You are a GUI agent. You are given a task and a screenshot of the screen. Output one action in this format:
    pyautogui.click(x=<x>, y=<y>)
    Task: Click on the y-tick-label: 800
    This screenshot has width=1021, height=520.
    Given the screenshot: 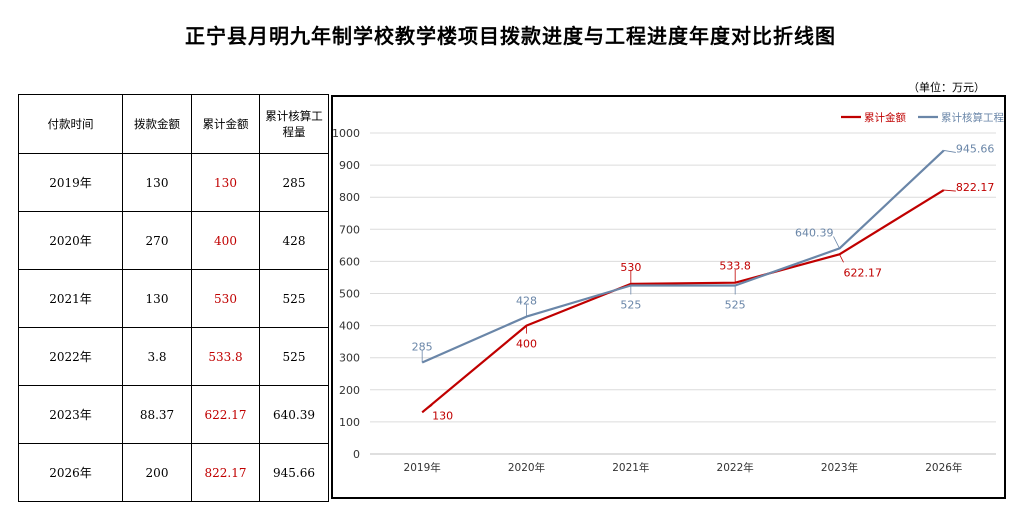 What is the action you would take?
    pyautogui.click(x=349, y=197)
    